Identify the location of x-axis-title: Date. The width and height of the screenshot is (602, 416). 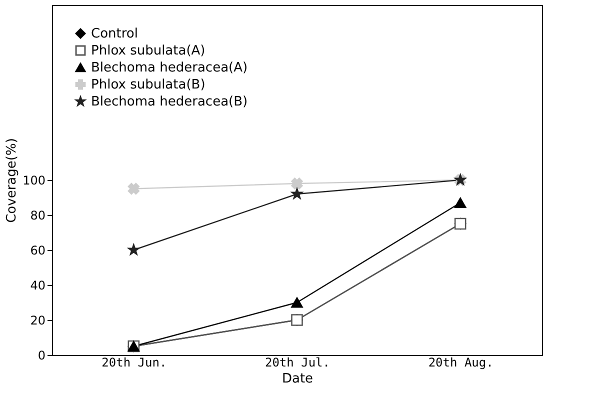
(298, 379).